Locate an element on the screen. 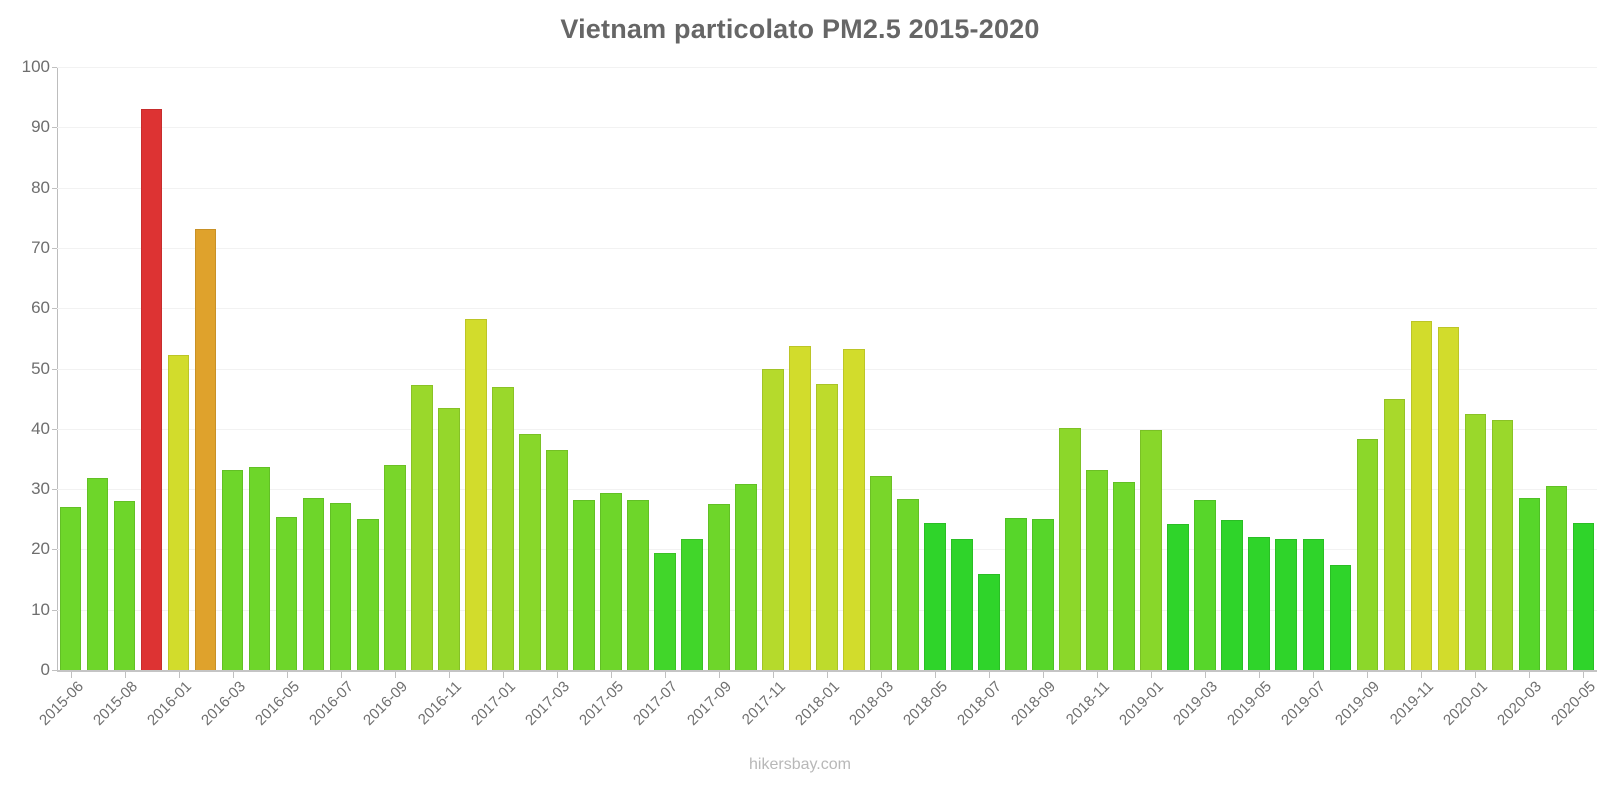 The image size is (1600, 800). x-tick-label: 2018-09 is located at coordinates (1034, 703).